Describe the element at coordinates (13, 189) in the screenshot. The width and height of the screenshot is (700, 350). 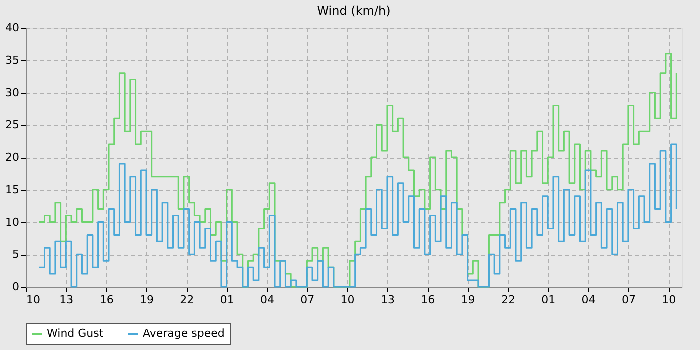
I see `y-tick-label: 15` at that location.